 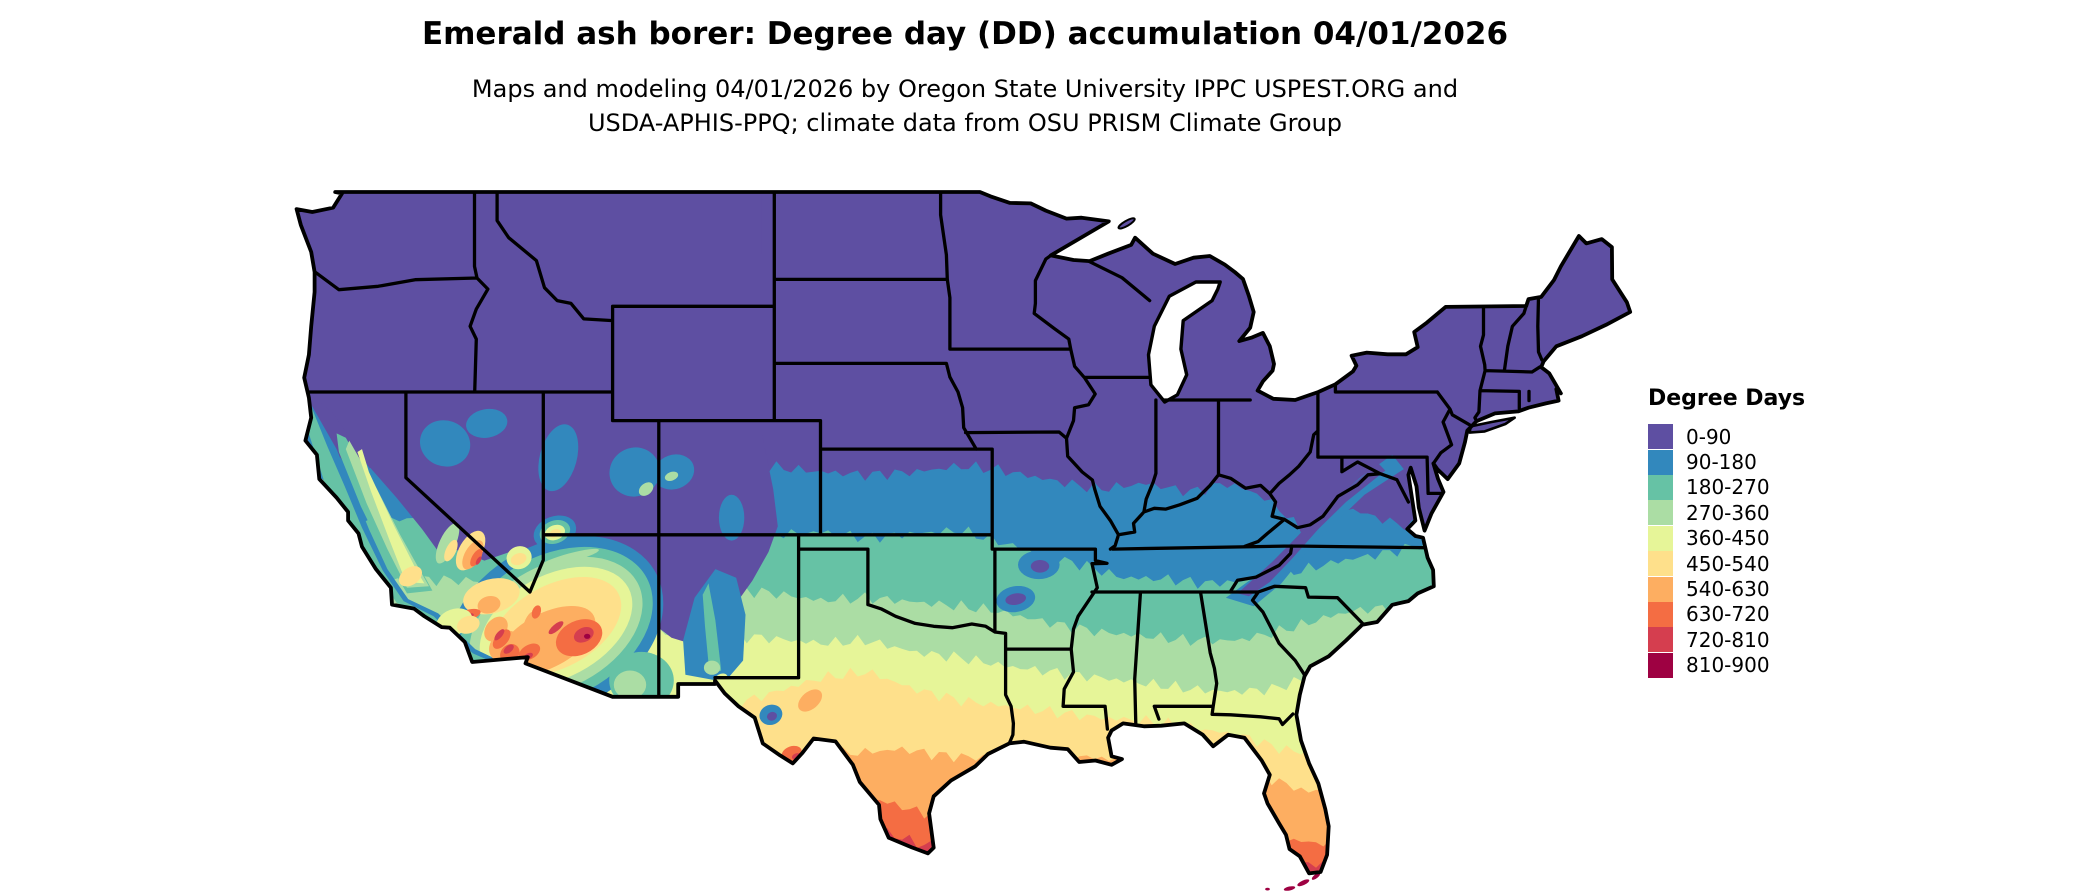 I want to click on legend-entry: 90-180, so click(x=1726, y=462).